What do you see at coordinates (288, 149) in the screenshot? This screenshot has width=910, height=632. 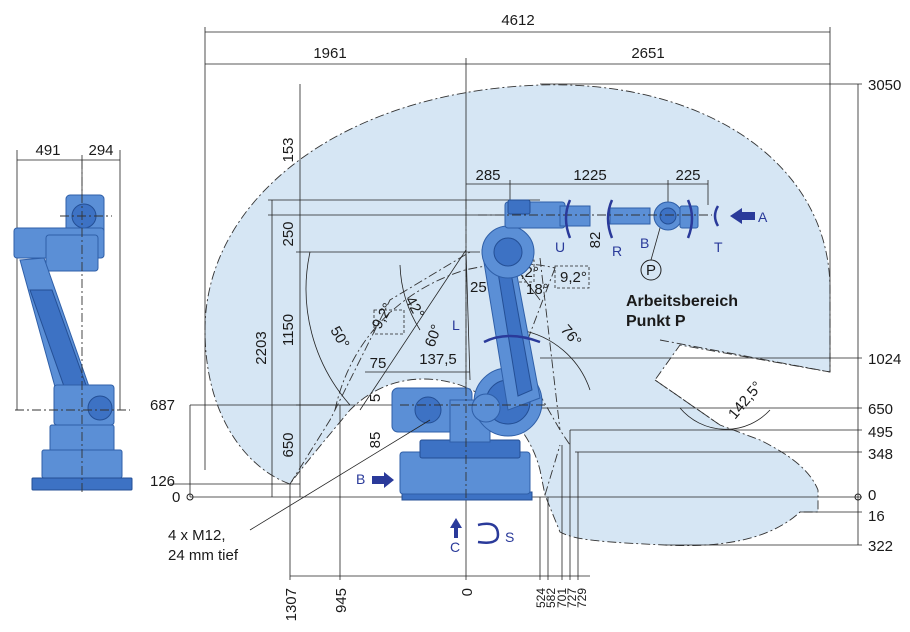 I see `dim-153: 153` at bounding box center [288, 149].